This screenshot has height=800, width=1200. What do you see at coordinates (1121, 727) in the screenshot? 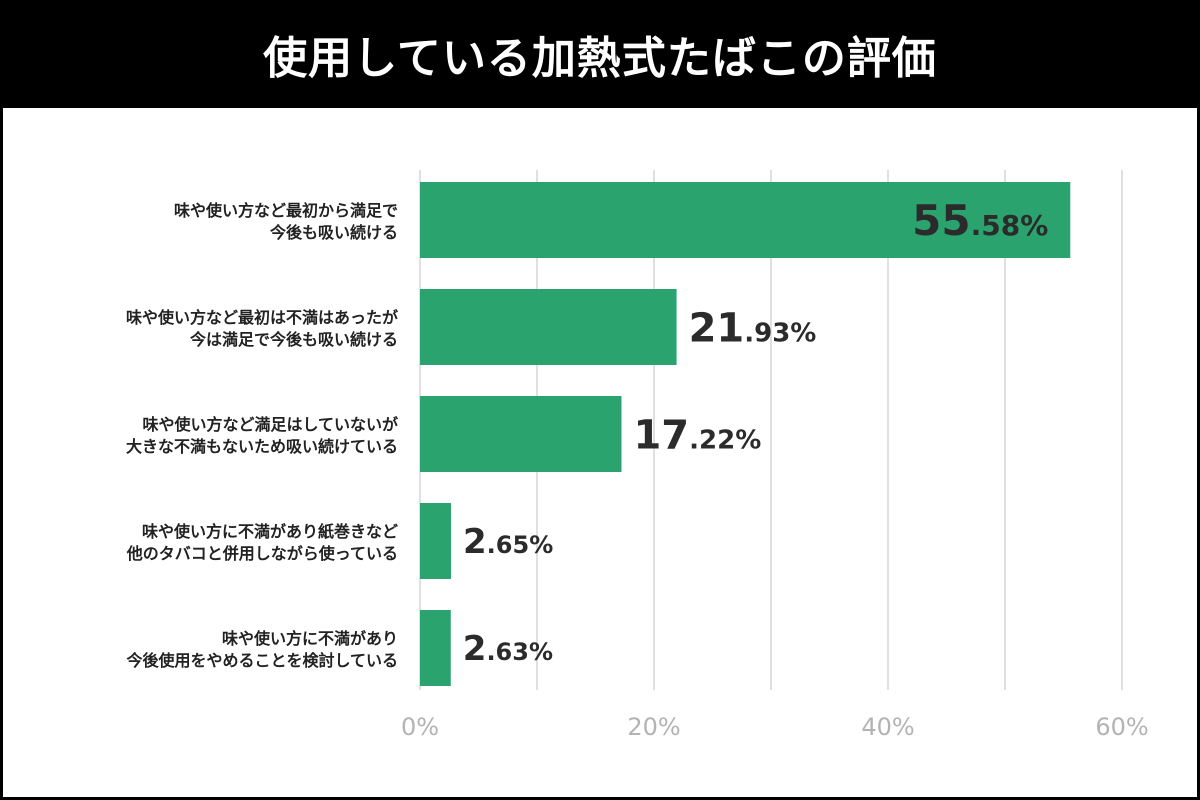
I see `x-tick-label: 60%` at bounding box center [1121, 727].